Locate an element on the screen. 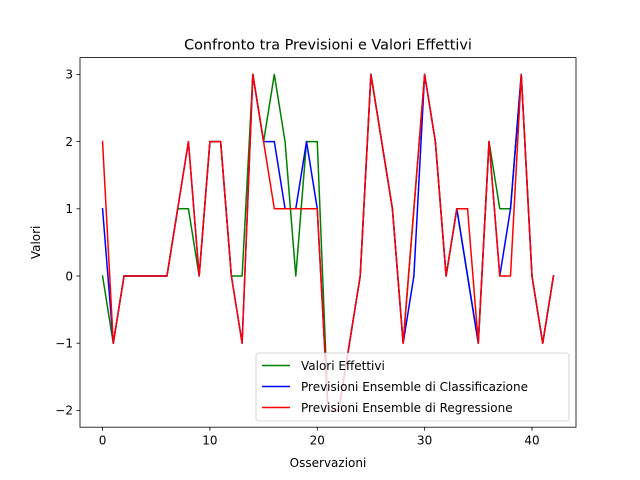 Image resolution: width=640 pixels, height=480 pixels. x-tick-label: 40 is located at coordinates (531, 441).